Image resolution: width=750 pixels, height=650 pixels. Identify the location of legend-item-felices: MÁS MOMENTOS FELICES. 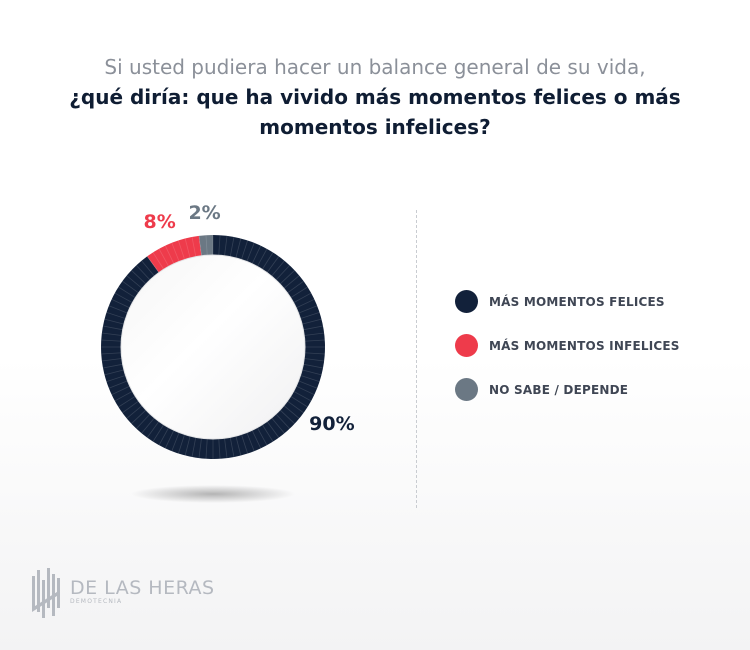
(567, 301).